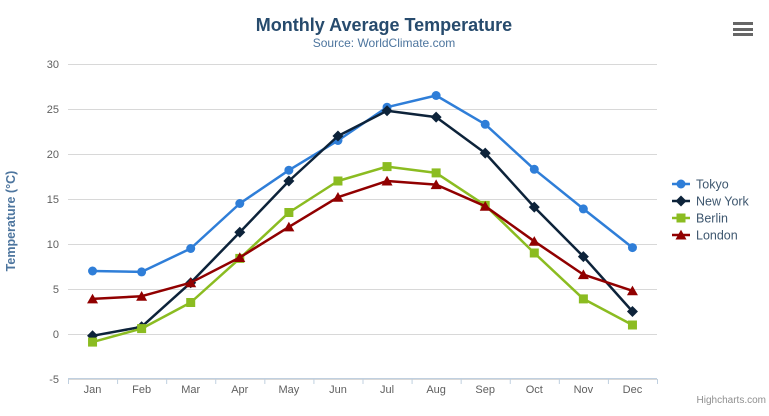 This screenshot has width=769, height=416. Describe the element at coordinates (711, 210) in the screenshot. I see `legend: Tokyo New York Berlin London` at that location.